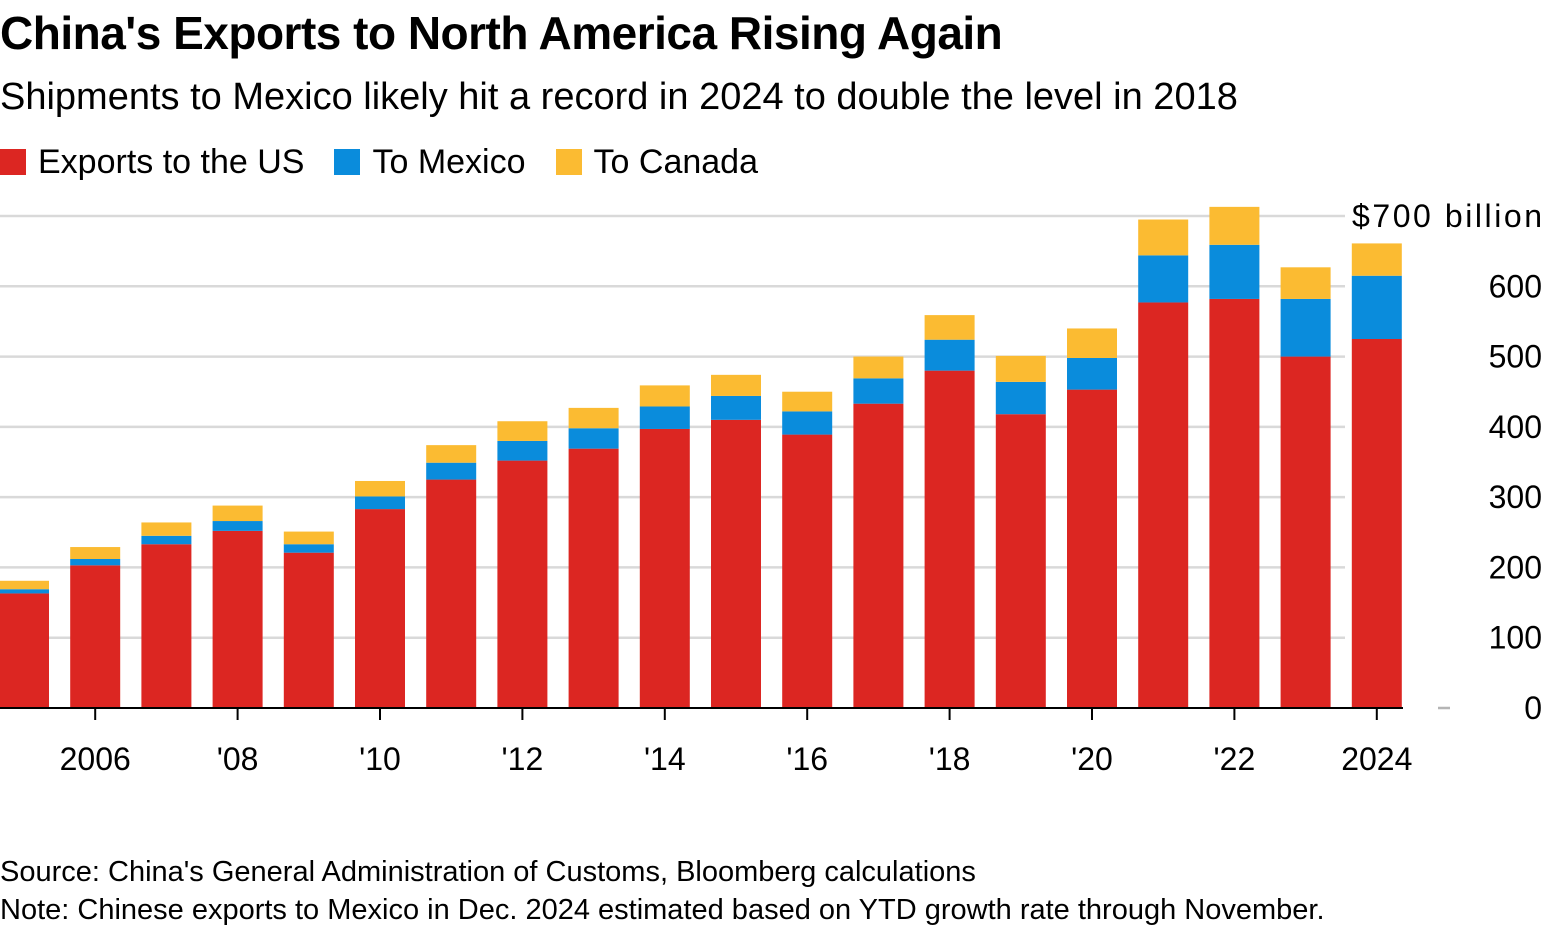 This screenshot has height=930, width=1545. Describe the element at coordinates (1163, 279) in the screenshot. I see `bar-mexico-2021` at that location.